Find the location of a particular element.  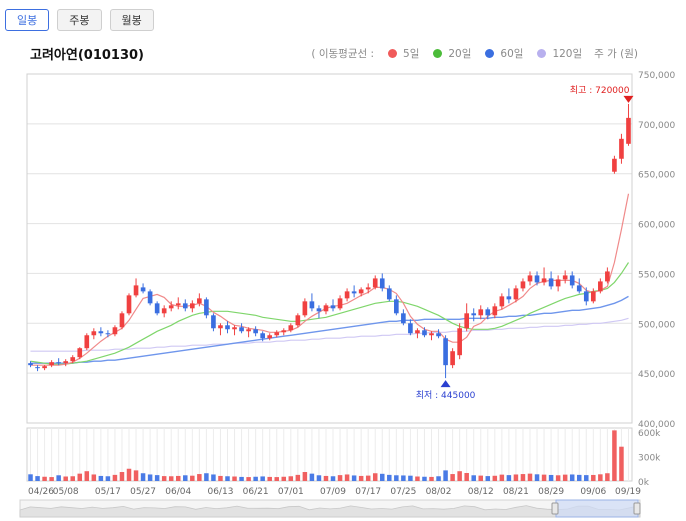

tab-monthly: 월봉 is located at coordinates (131, 20).